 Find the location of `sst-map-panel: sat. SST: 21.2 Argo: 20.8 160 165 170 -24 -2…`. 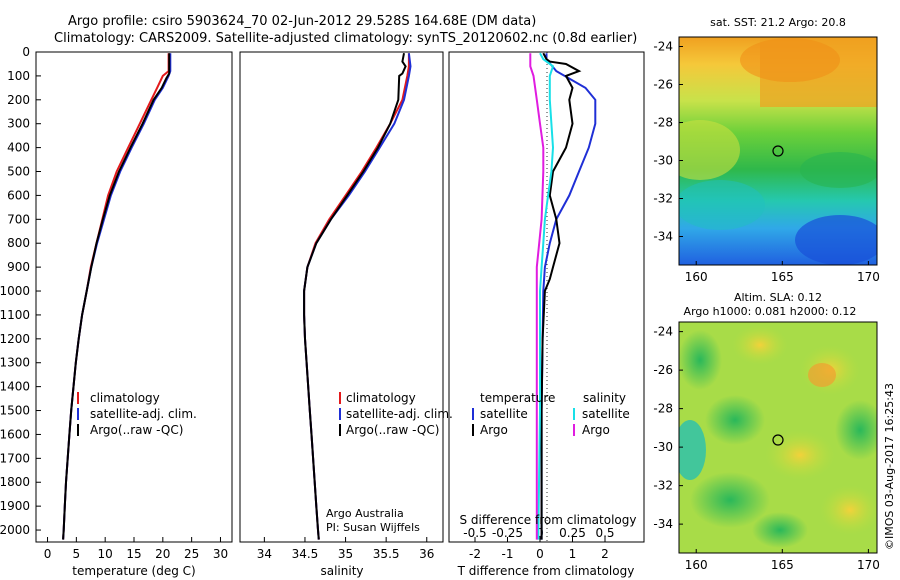

sst-map-panel: sat. SST: 21.2 Argo: 20.8 160 165 170 -24 -2… is located at coordinates (766, 150).